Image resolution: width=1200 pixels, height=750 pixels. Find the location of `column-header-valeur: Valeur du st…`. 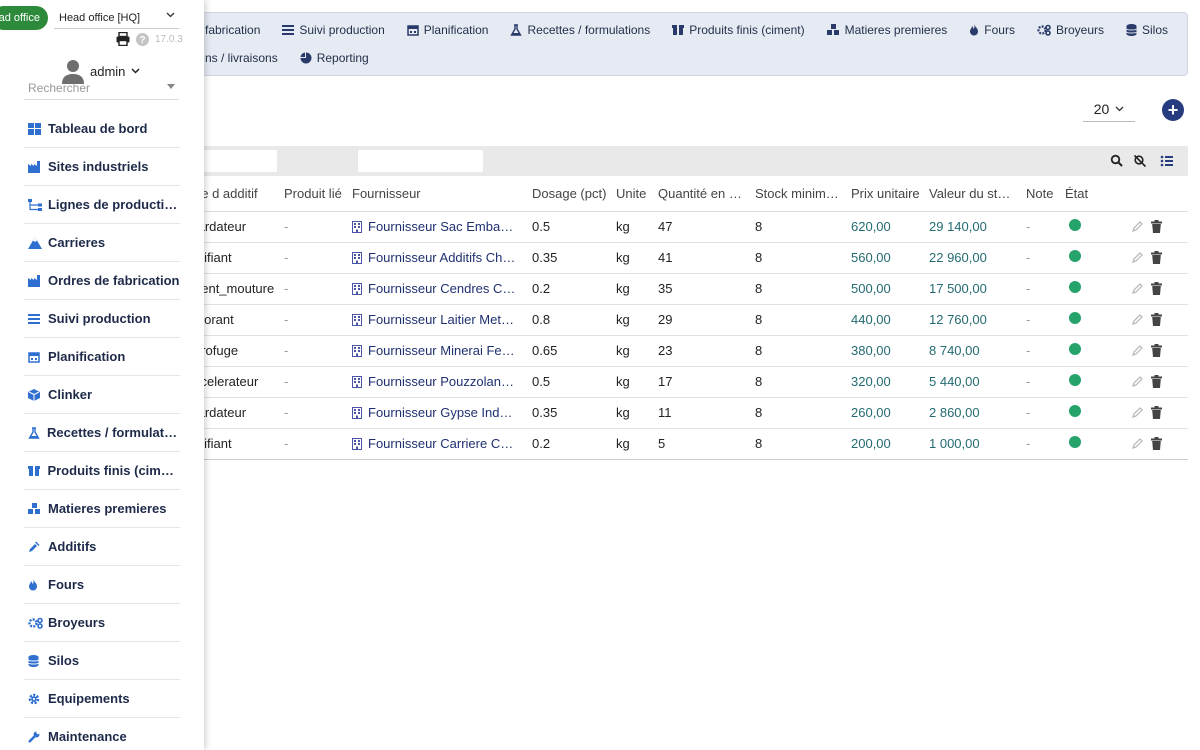

column-header-valeur: Valeur du st… is located at coordinates (977, 194).